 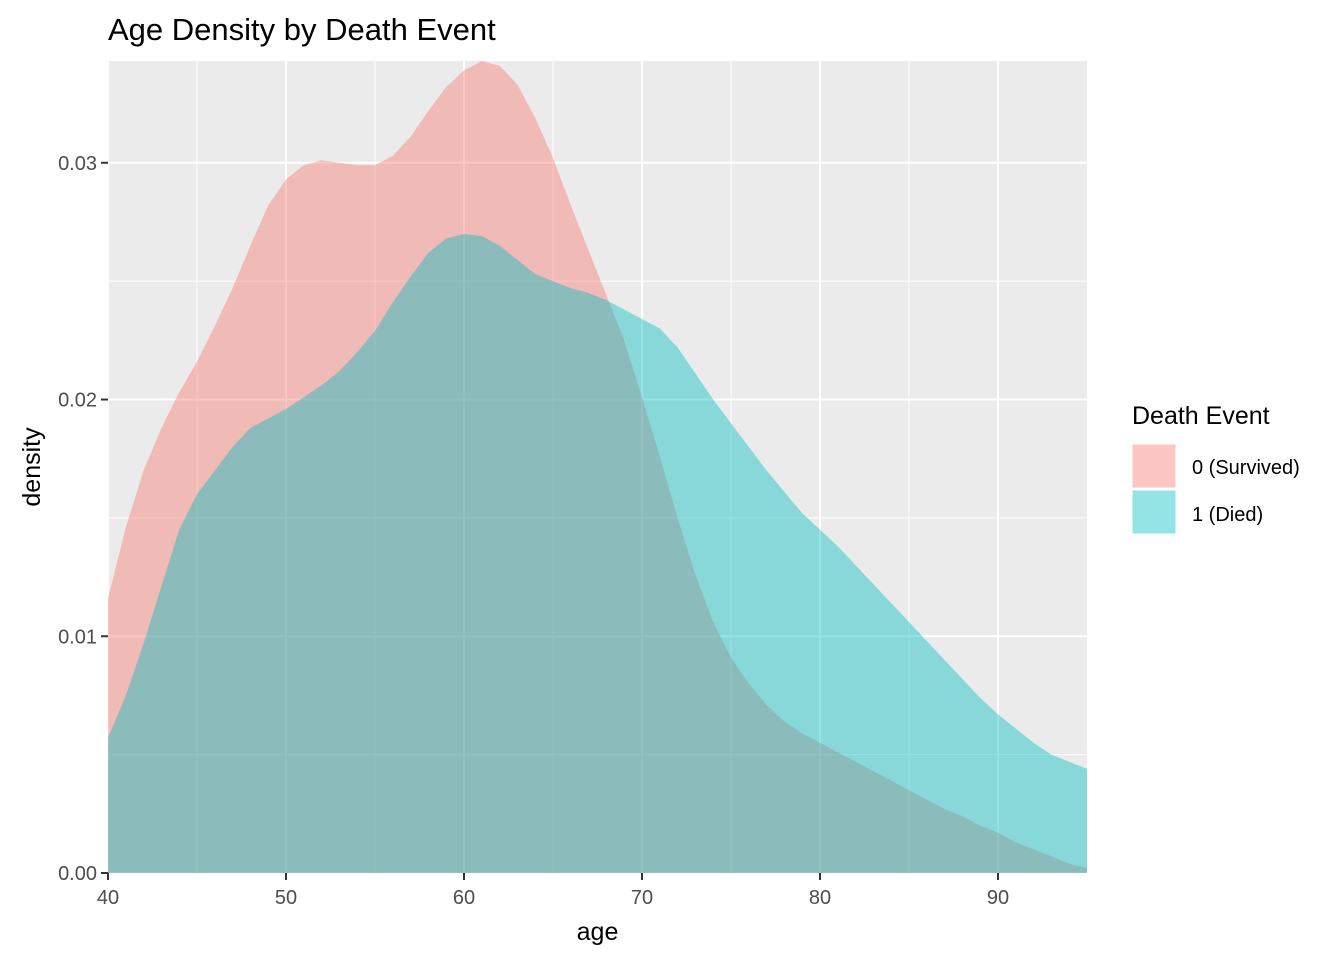 What do you see at coordinates (1227, 515) in the screenshot?
I see `legend-label-died: 1 (Died)` at bounding box center [1227, 515].